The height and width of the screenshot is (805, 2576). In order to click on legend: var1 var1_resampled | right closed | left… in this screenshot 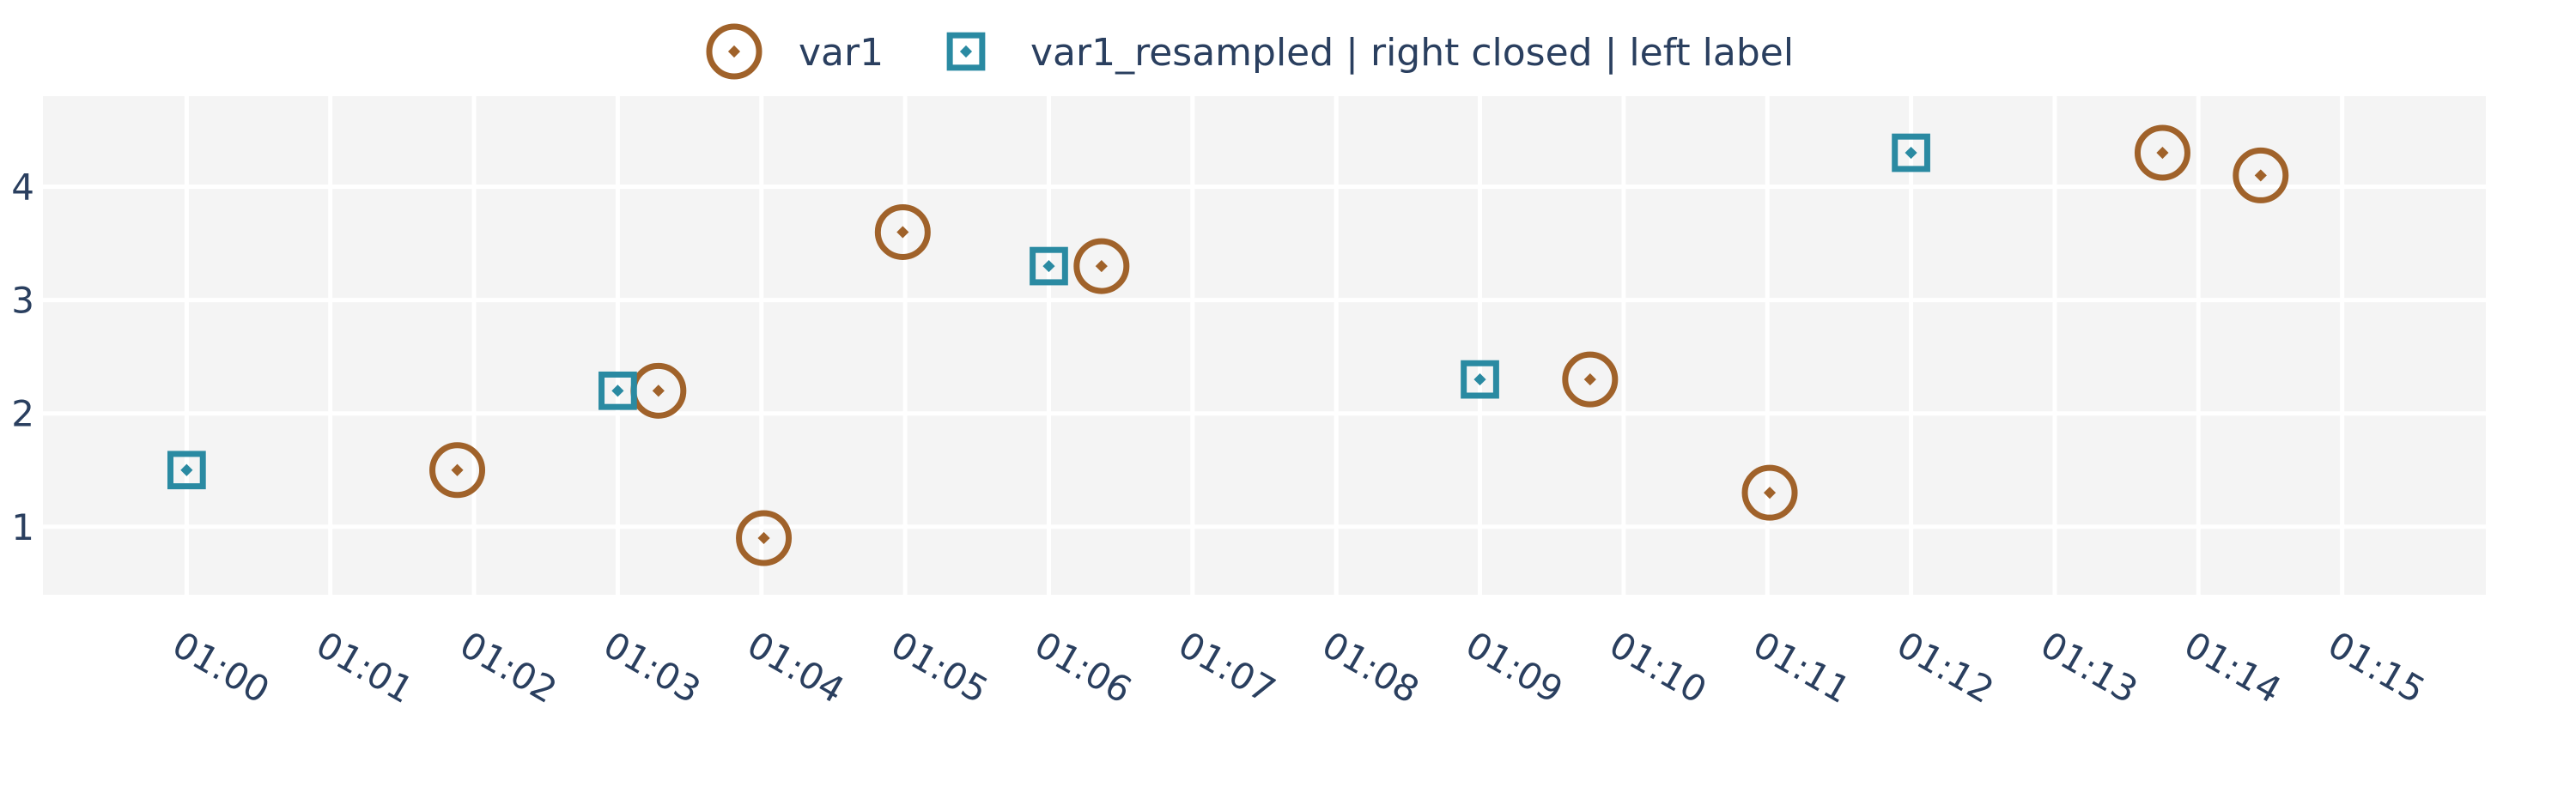, I will do `click(1250, 51)`.